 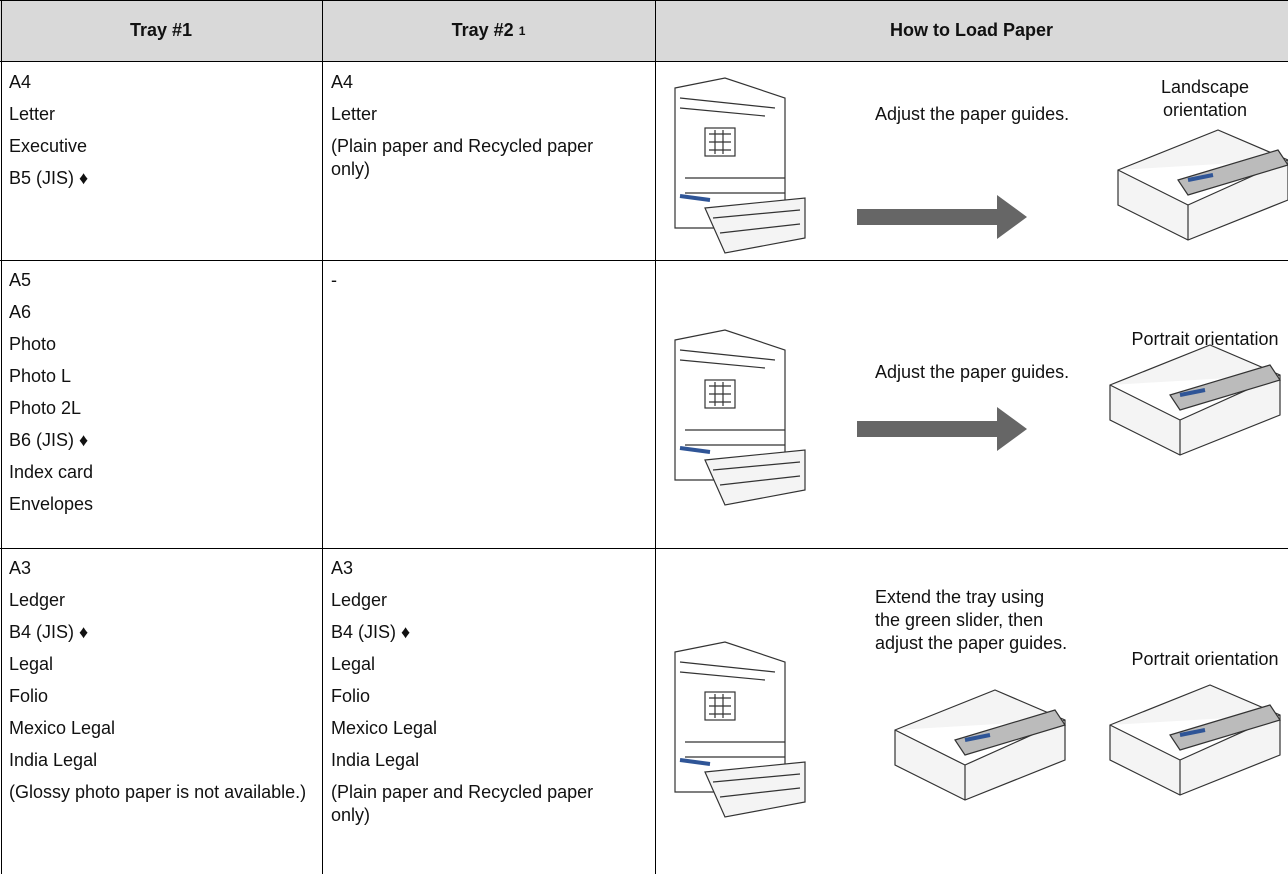 What do you see at coordinates (20, 312) in the screenshot?
I see `size-item: A6` at bounding box center [20, 312].